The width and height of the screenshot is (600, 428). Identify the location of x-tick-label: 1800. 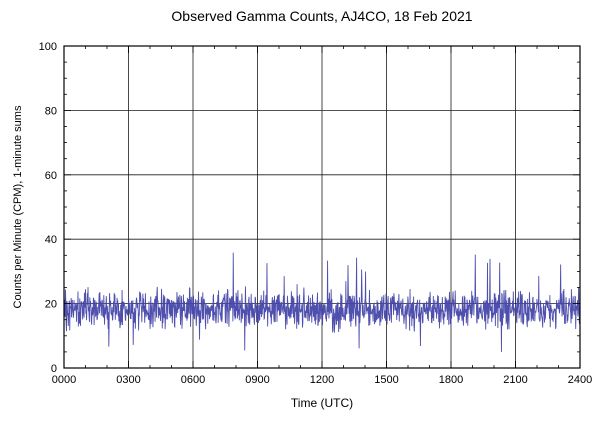
(451, 380).